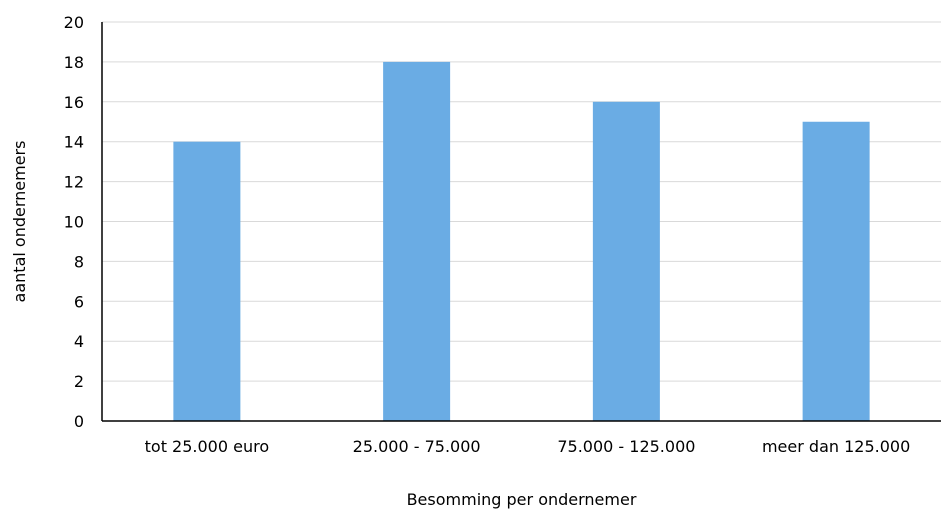  I want to click on y-tick-label: 18, so click(74, 62).